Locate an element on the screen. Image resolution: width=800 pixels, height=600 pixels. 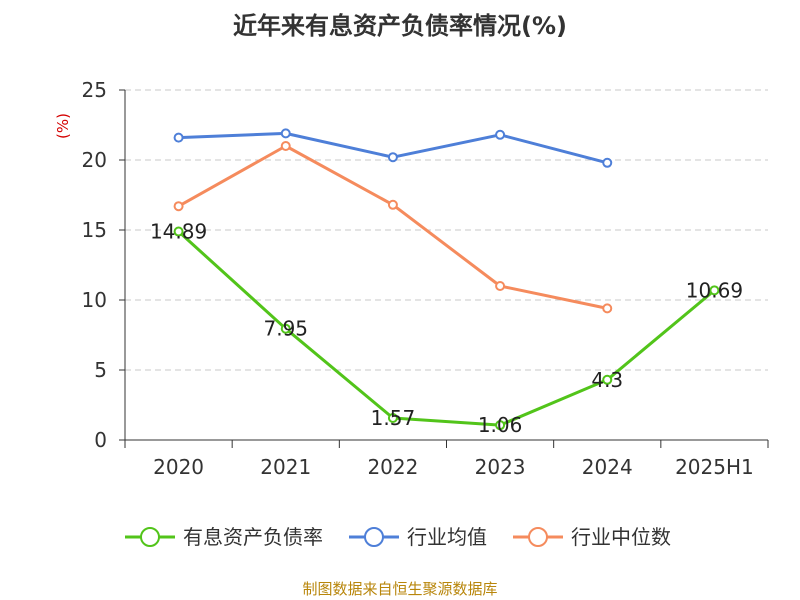
y-axis-unit-label: (%) is located at coordinates (63, 126).